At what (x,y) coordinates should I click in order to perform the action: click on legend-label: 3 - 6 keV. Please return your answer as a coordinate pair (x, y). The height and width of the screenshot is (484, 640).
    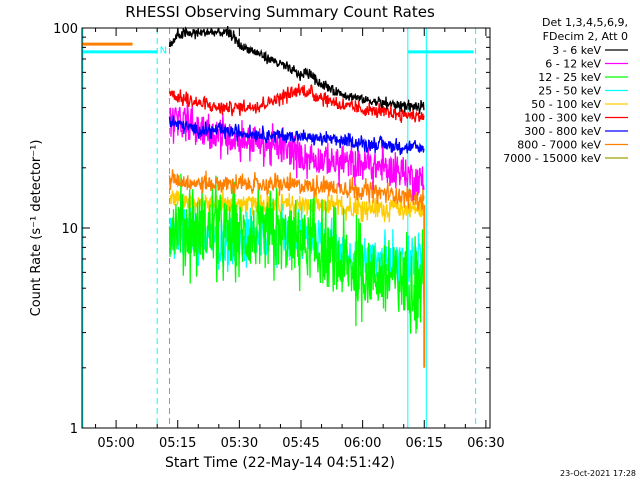
    Looking at the image, I should click on (576, 50).